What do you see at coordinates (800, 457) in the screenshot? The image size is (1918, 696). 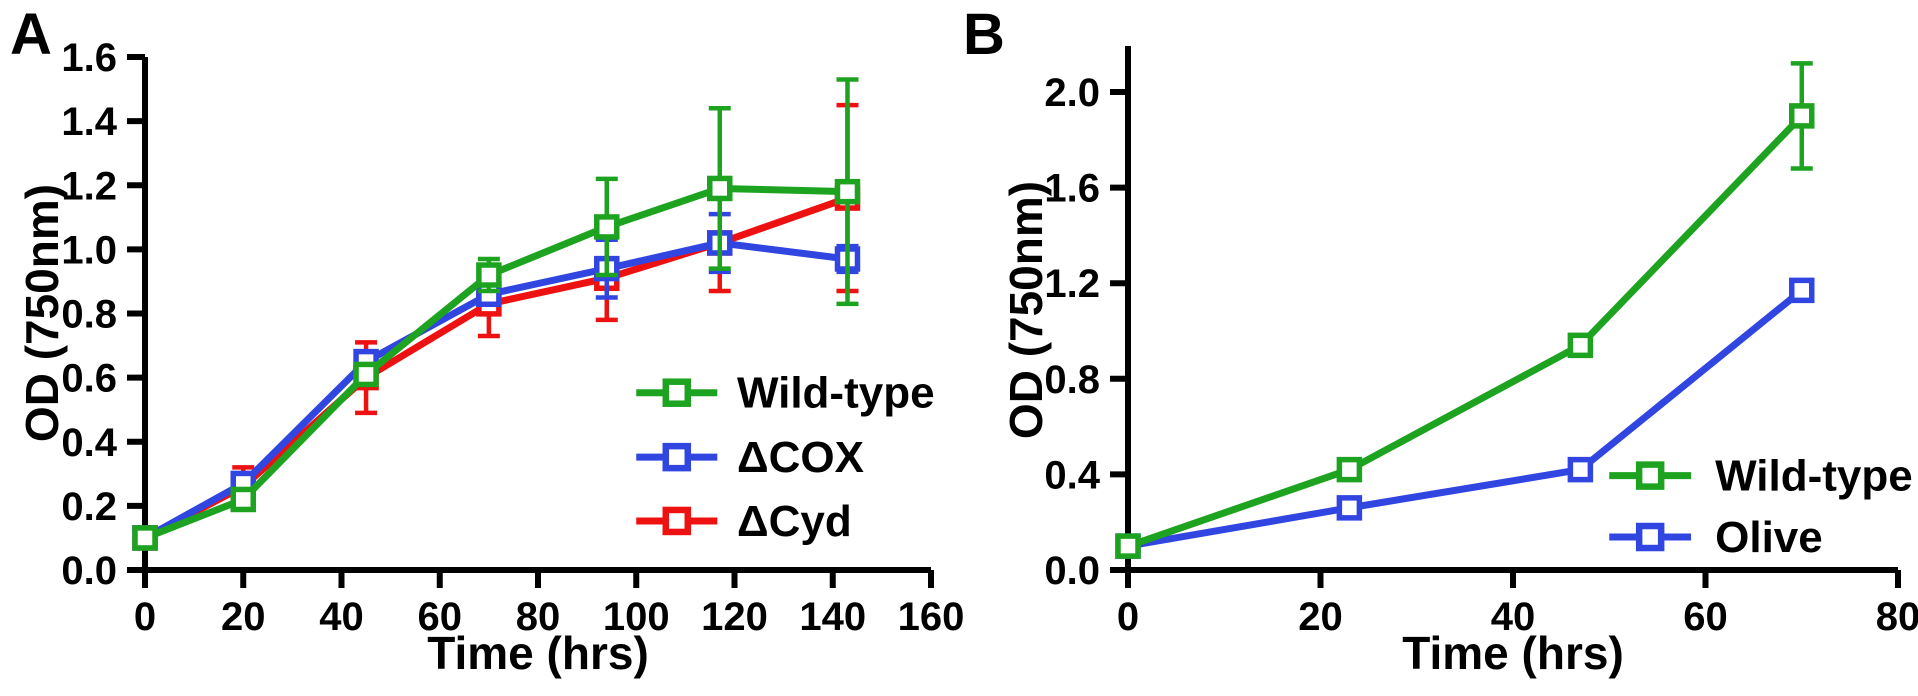 I see `legend-label: ΔCOX` at bounding box center [800, 457].